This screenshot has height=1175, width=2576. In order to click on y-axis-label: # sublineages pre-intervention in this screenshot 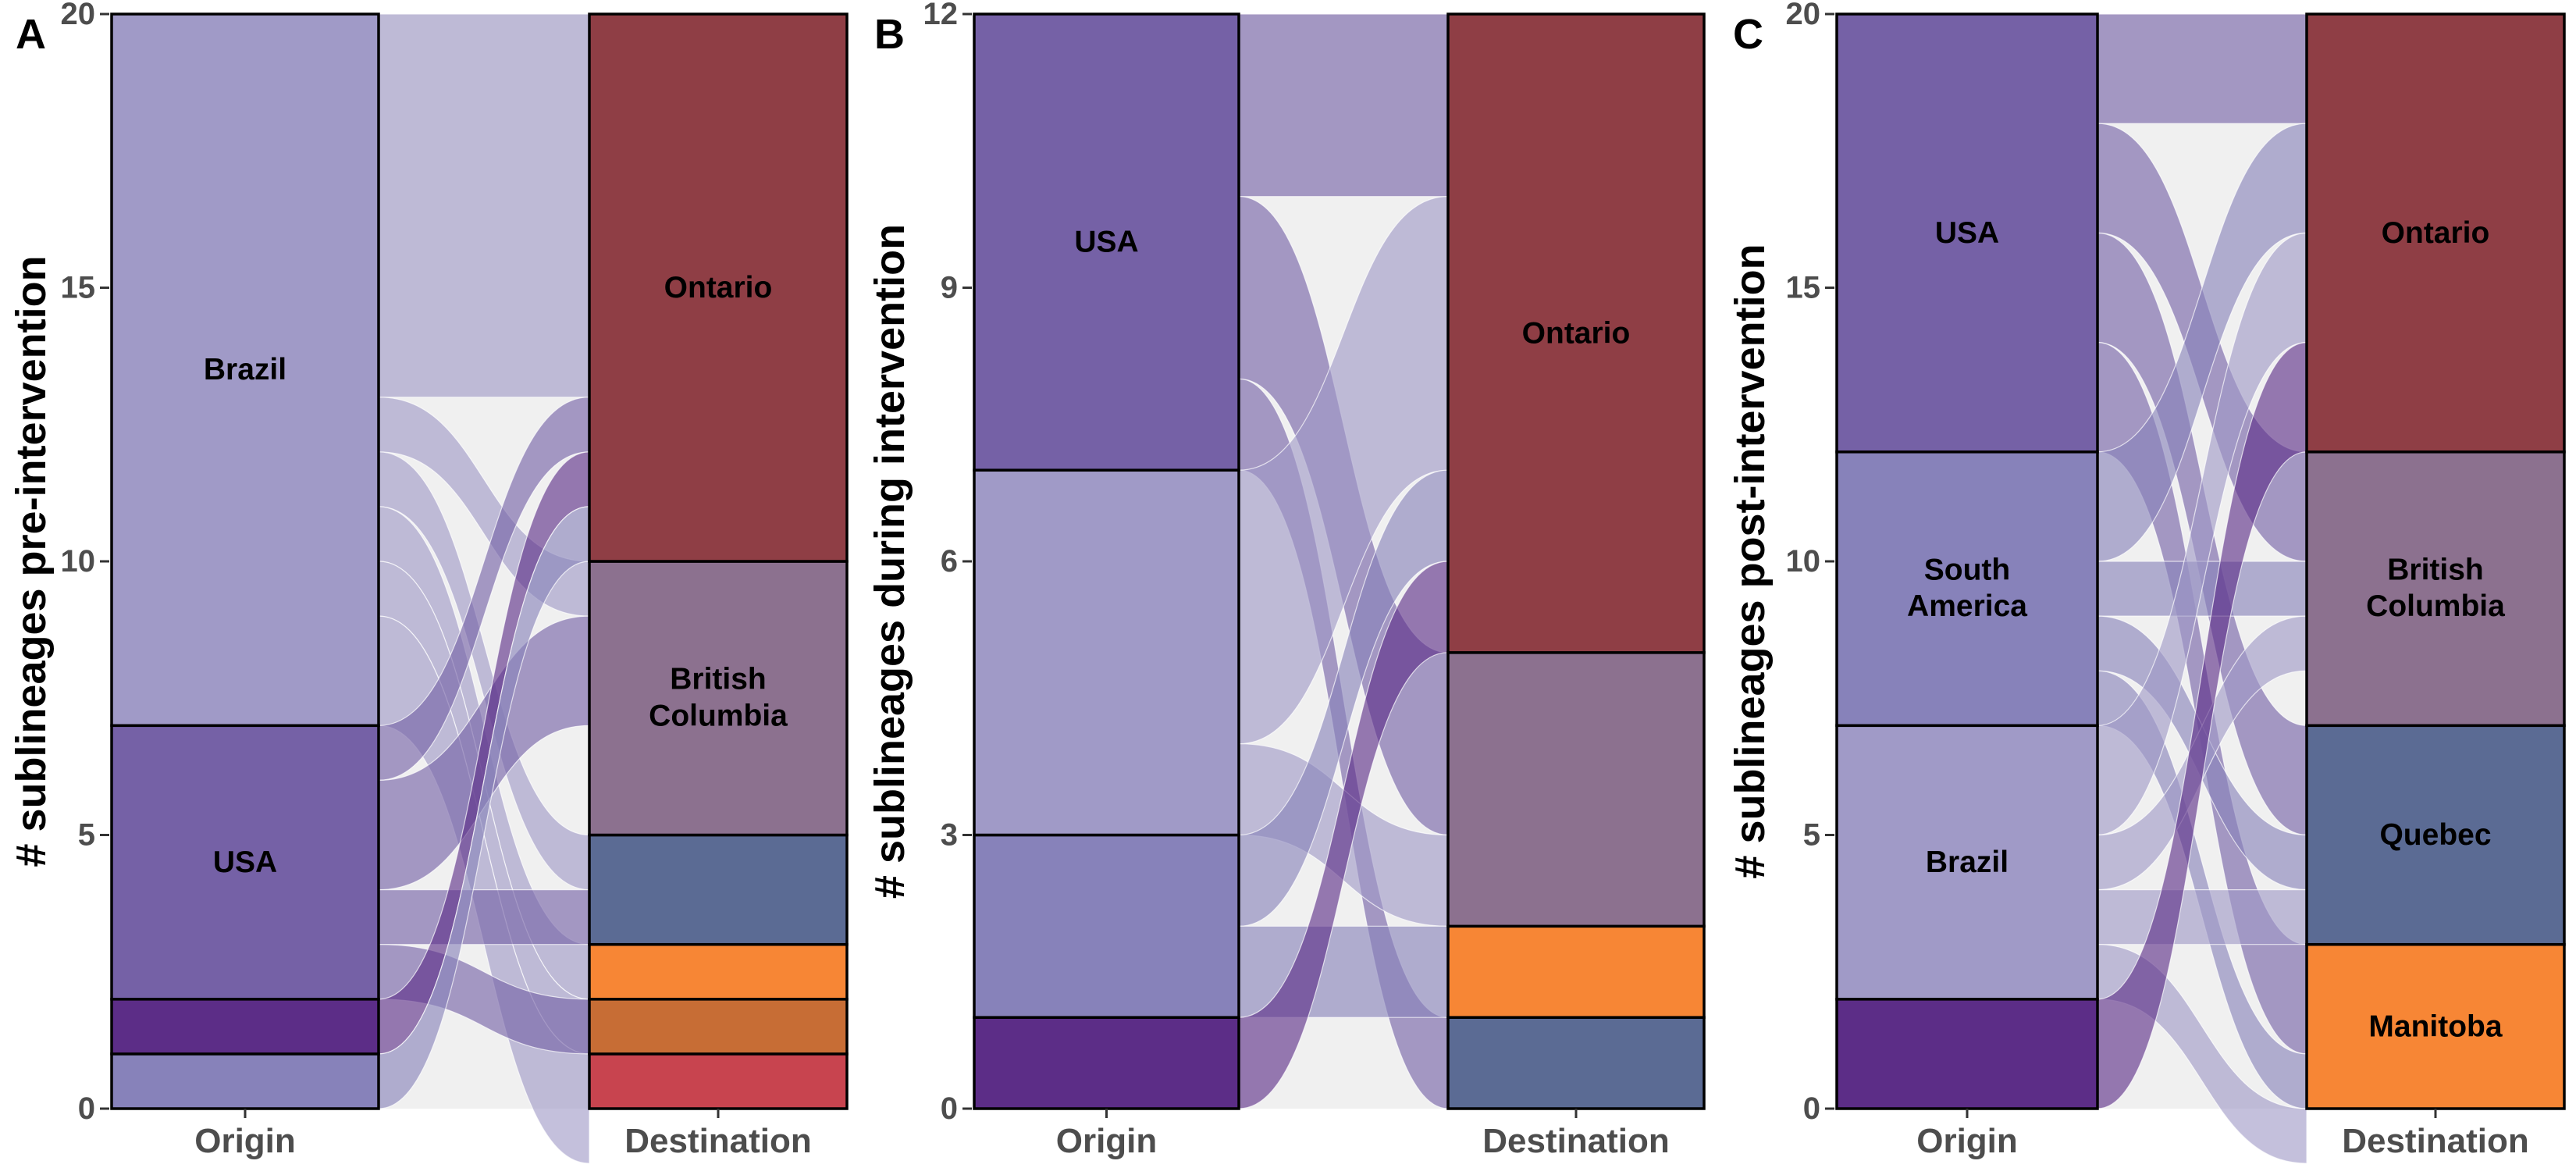, I will do `click(32, 561)`.